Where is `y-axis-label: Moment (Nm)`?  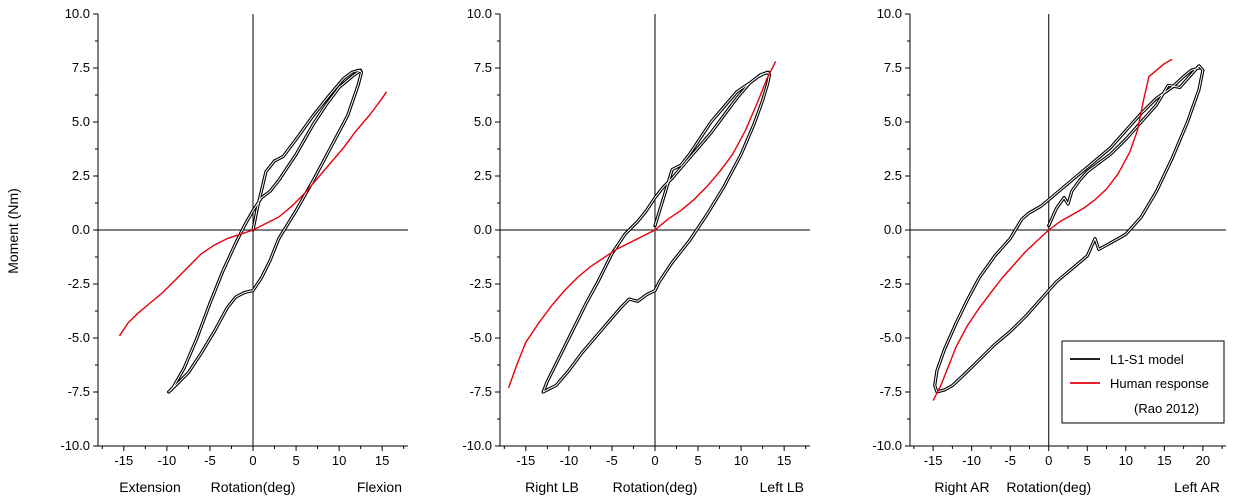 y-axis-label: Moment (Nm) is located at coordinates (13, 231).